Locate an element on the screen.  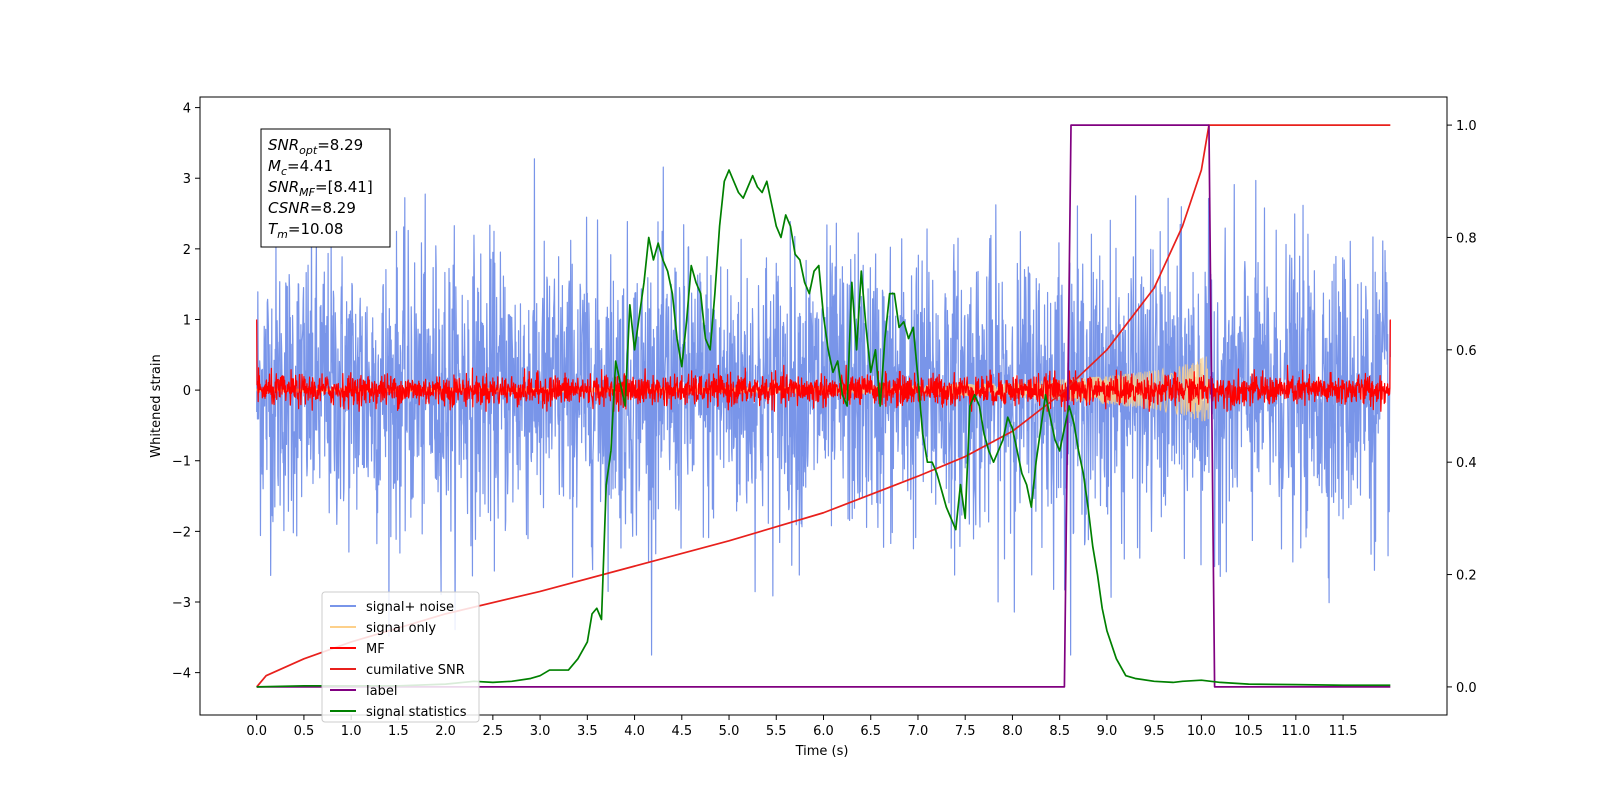
y-axis-label: Whitened strain is located at coordinates (156, 405).